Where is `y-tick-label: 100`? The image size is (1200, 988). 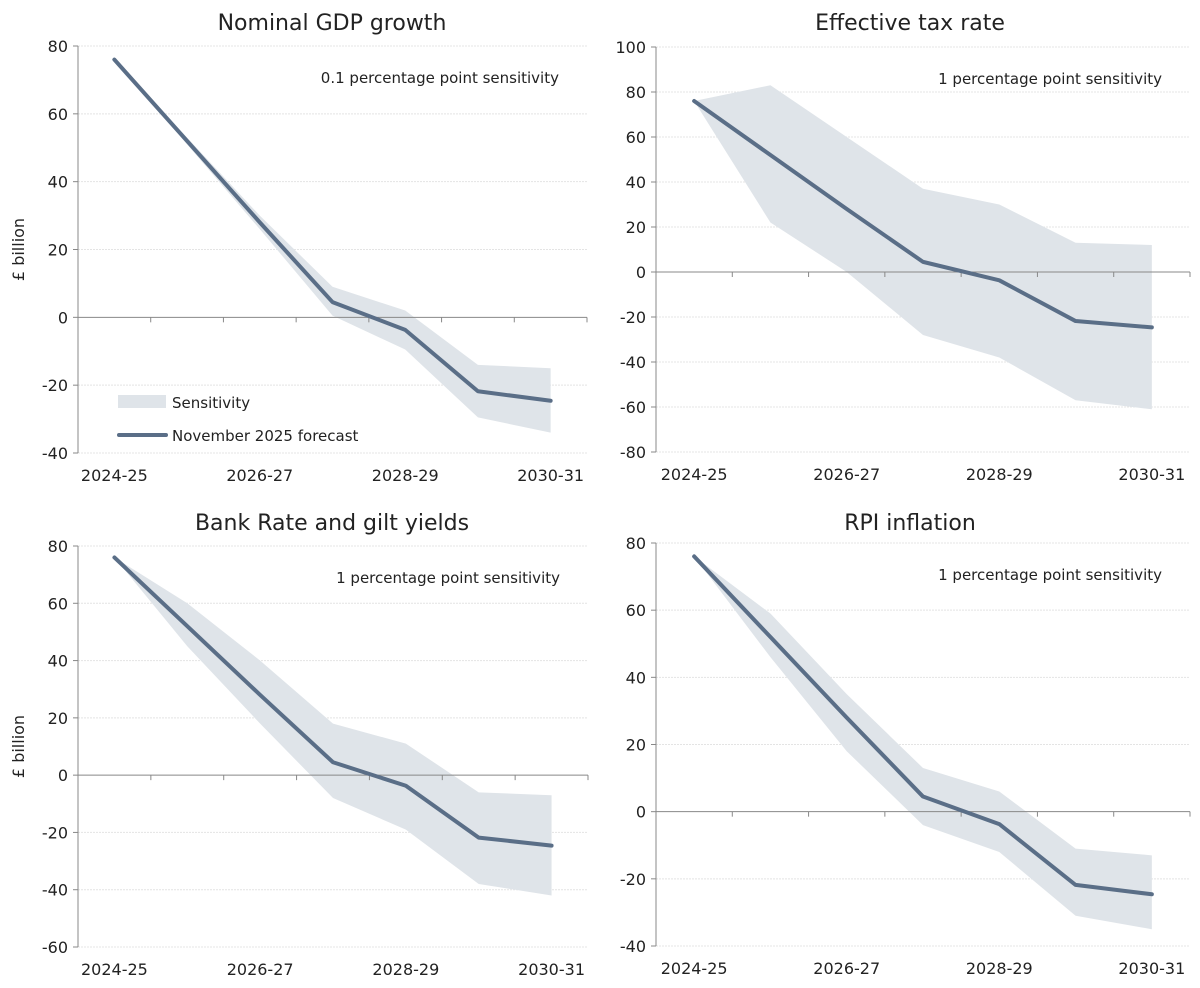 y-tick-label: 100 is located at coordinates (630, 47).